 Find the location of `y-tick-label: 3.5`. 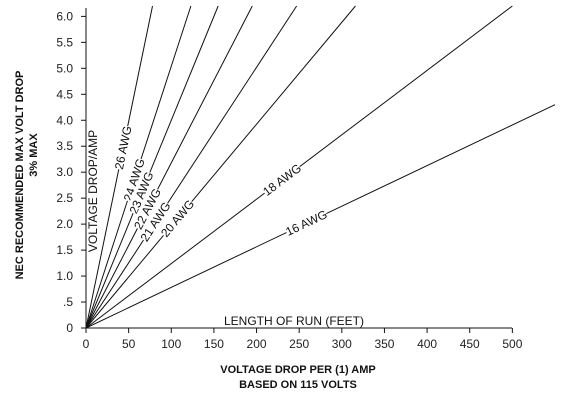

y-tick-label: 3.5 is located at coordinates (64, 146).